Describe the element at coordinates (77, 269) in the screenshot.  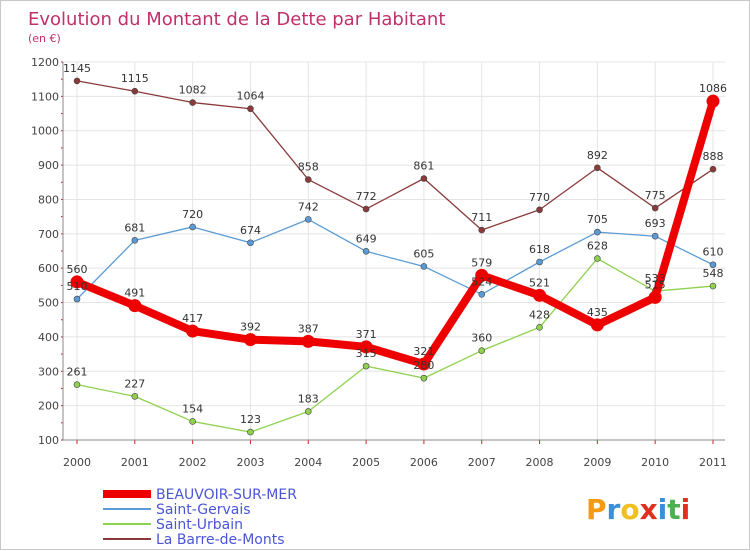
I see `data-label: 560` at that location.